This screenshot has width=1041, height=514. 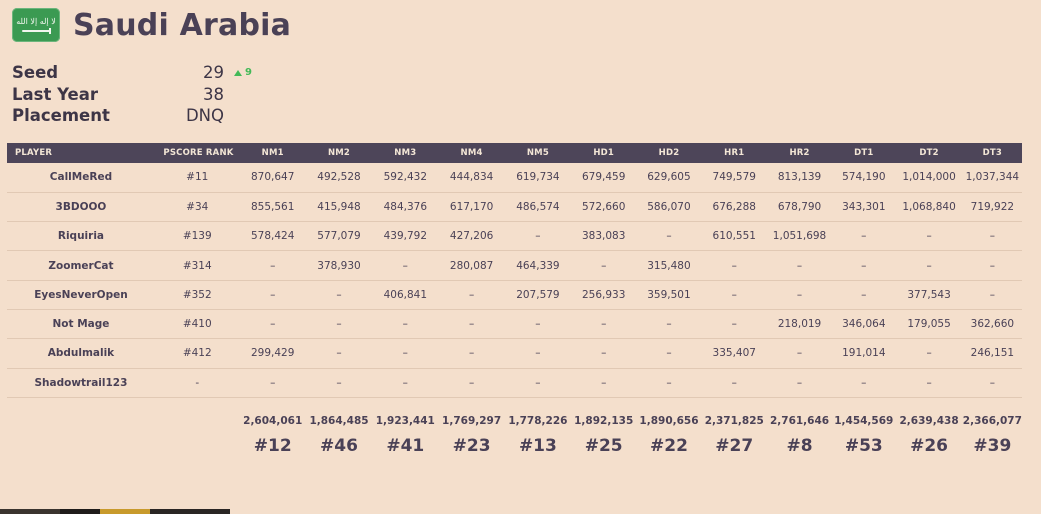 I want to click on seed-change: 9, so click(x=243, y=72).